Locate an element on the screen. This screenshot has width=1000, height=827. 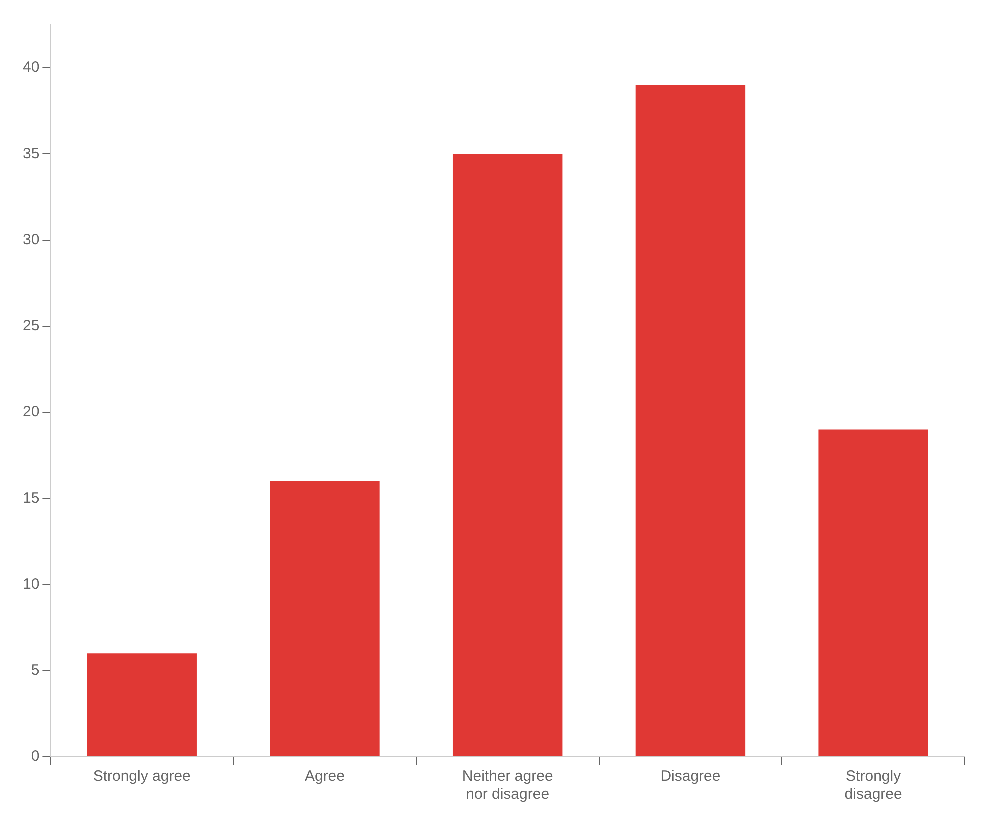
x-tick-label: Disagree is located at coordinates (690, 777).